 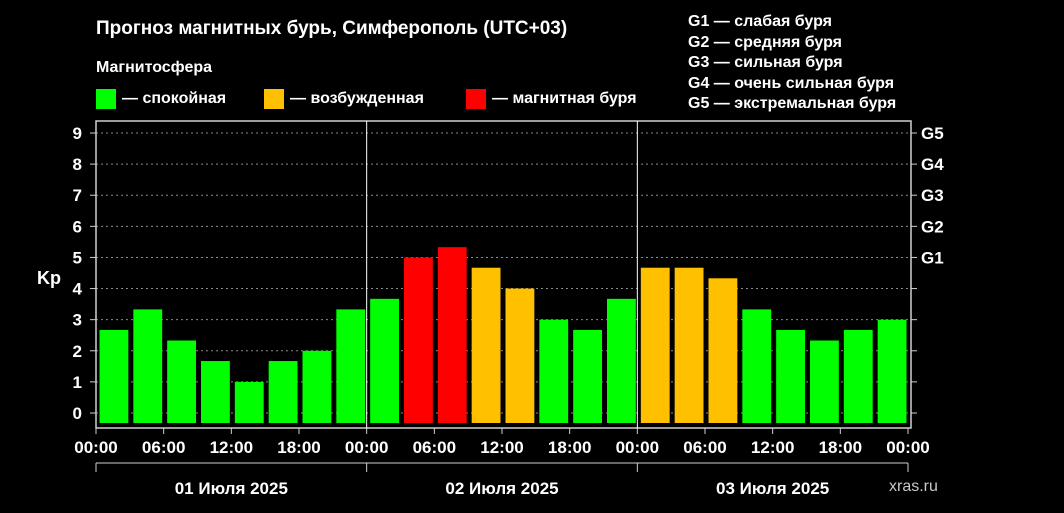 I want to click on y-tick-label-3: 3, so click(x=77, y=320).